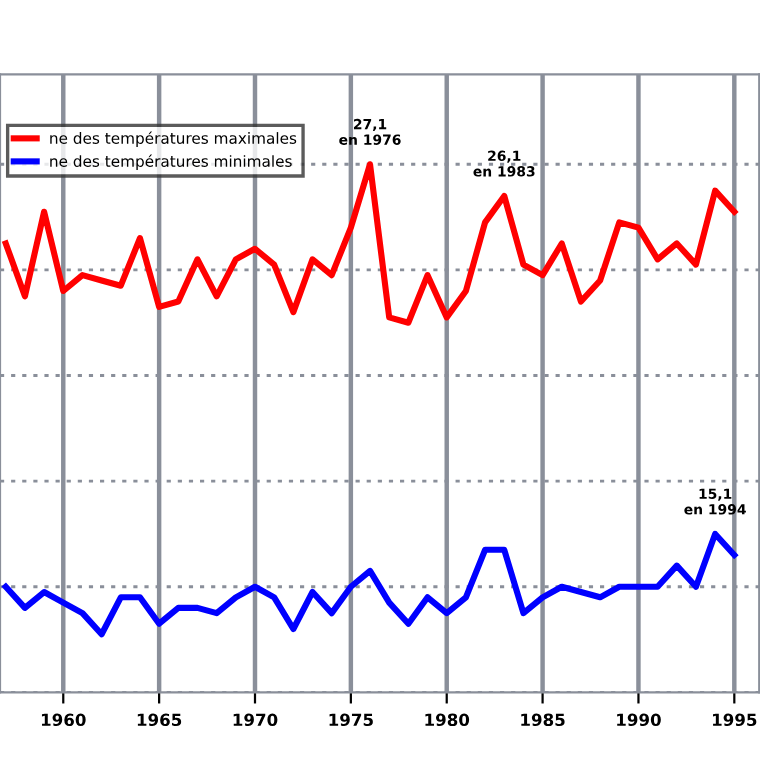 This screenshot has height=760, width=760. What do you see at coordinates (63, 720) in the screenshot?
I see `x-tick-label: 1960` at bounding box center [63, 720].